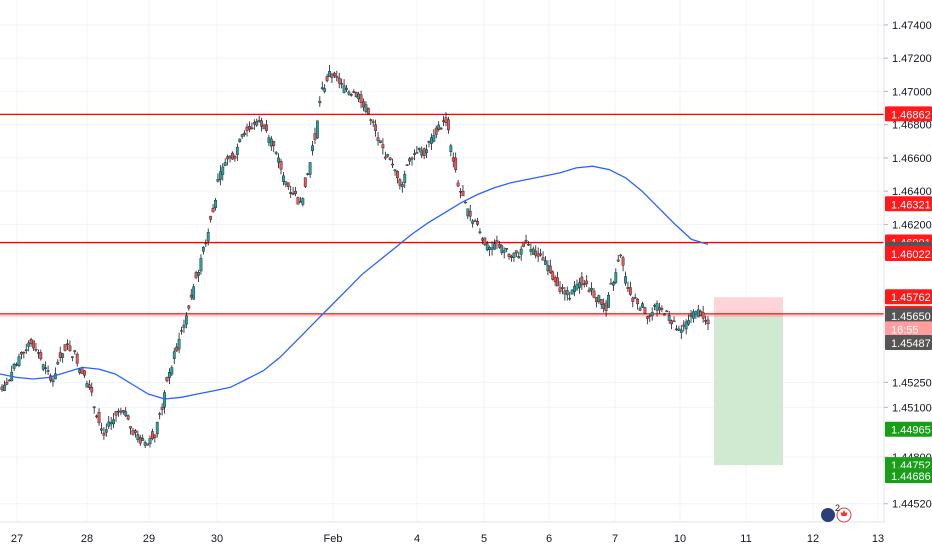  Describe the element at coordinates (748, 306) in the screenshot. I see `stop-loss-zone` at that location.